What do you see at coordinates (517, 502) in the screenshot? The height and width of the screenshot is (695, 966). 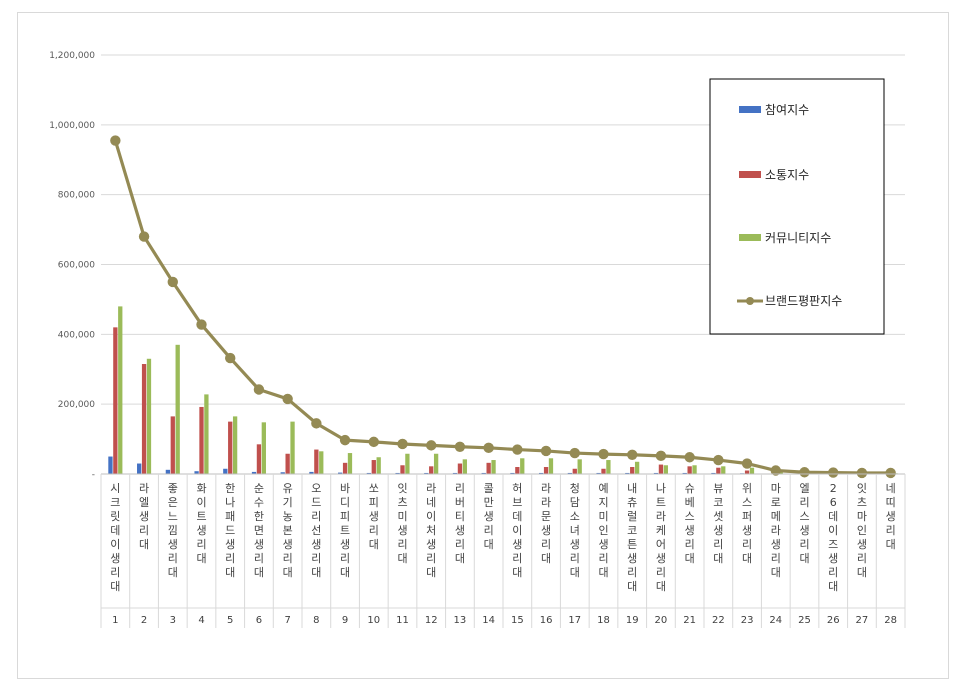 I see `category-label-char: 브` at bounding box center [517, 502].